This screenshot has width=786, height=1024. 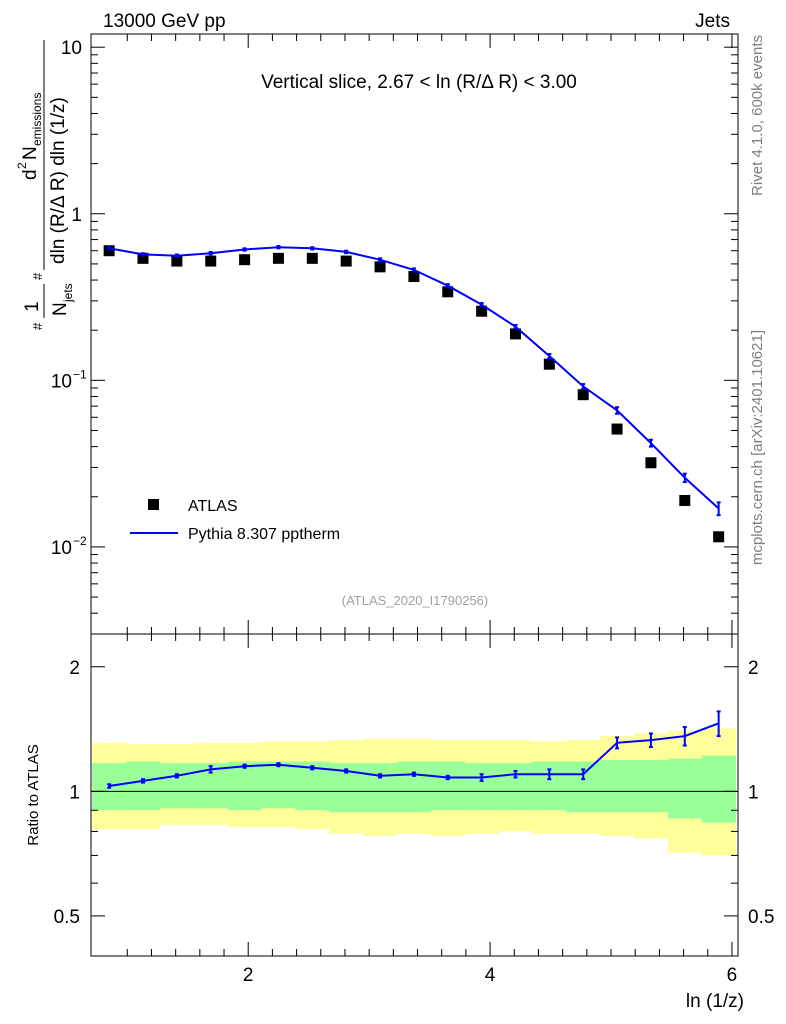 What do you see at coordinates (235, 520) in the screenshot?
I see `legend: ATLAS Pythia 8.307 pptherm` at bounding box center [235, 520].